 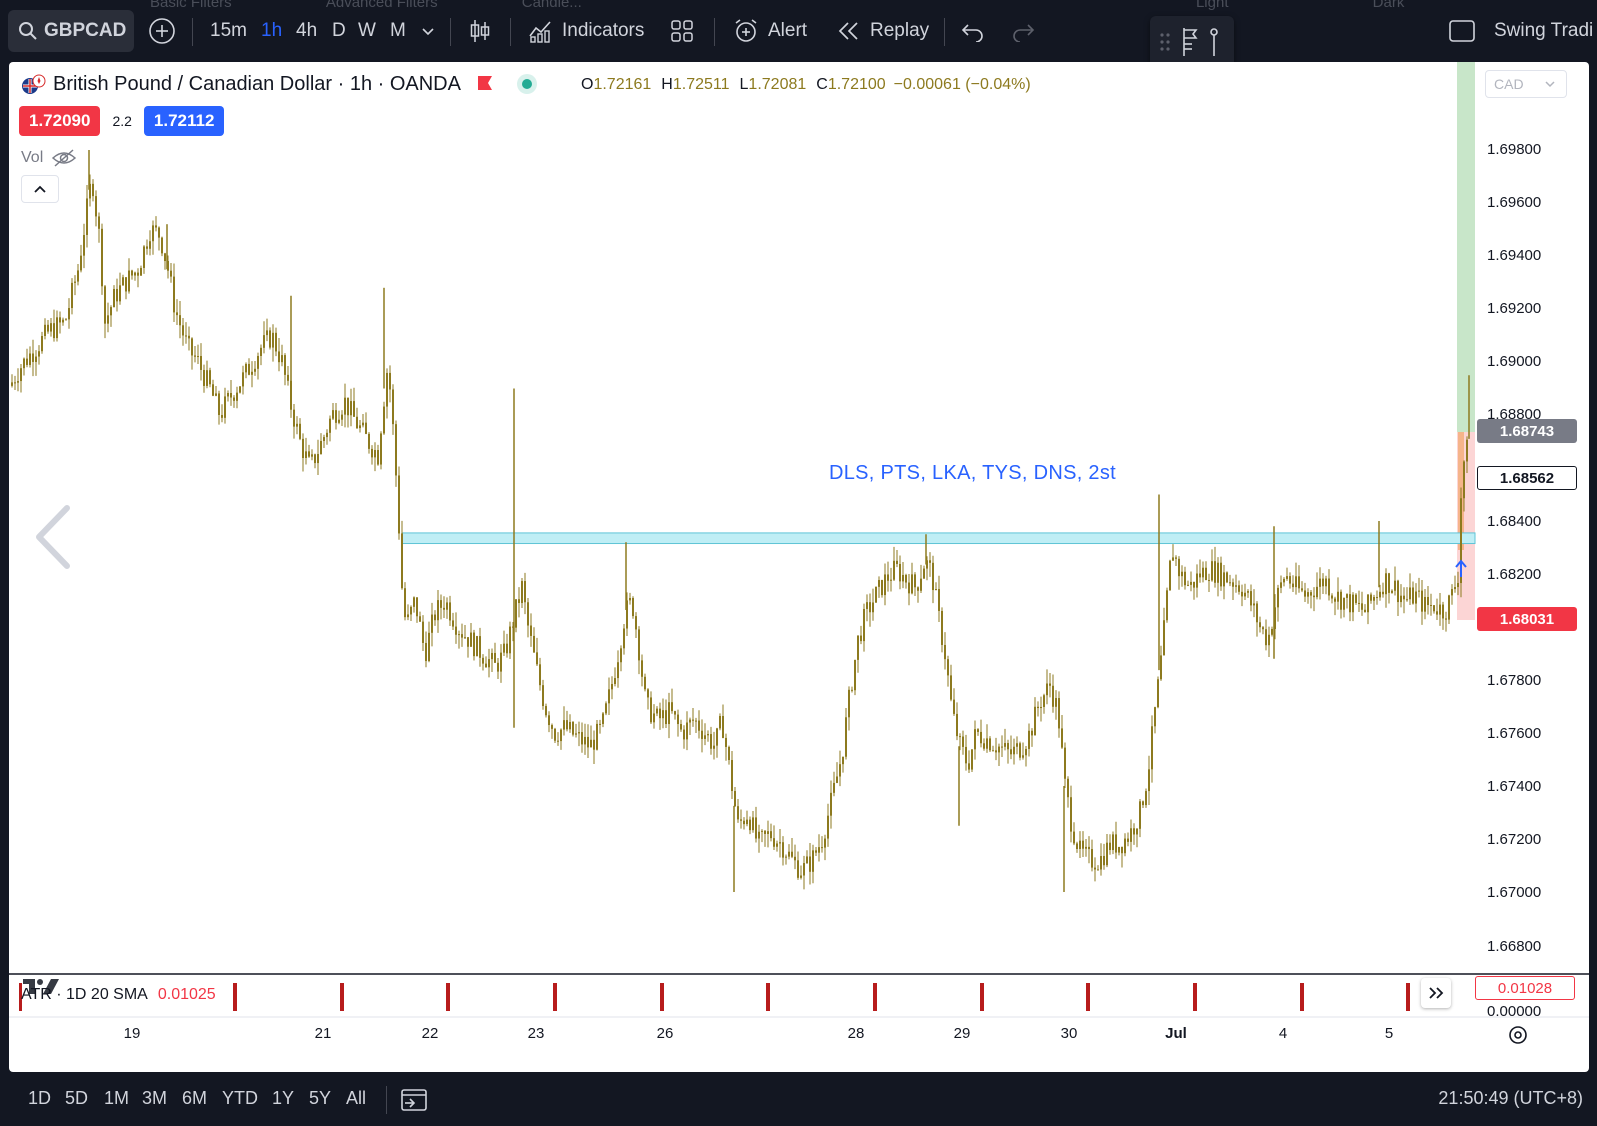 What do you see at coordinates (414, 1099) in the screenshot?
I see `date-range-icon` at bounding box center [414, 1099].